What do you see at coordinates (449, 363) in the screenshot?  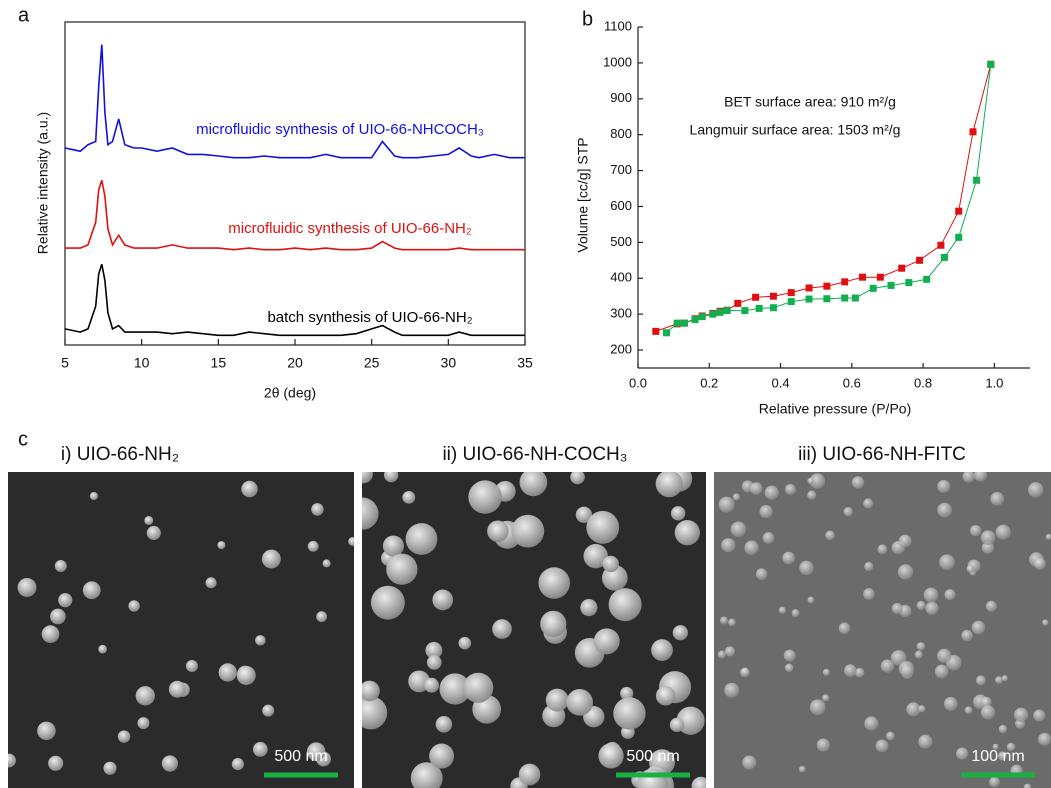 I see `x-tick-label: 30` at bounding box center [449, 363].